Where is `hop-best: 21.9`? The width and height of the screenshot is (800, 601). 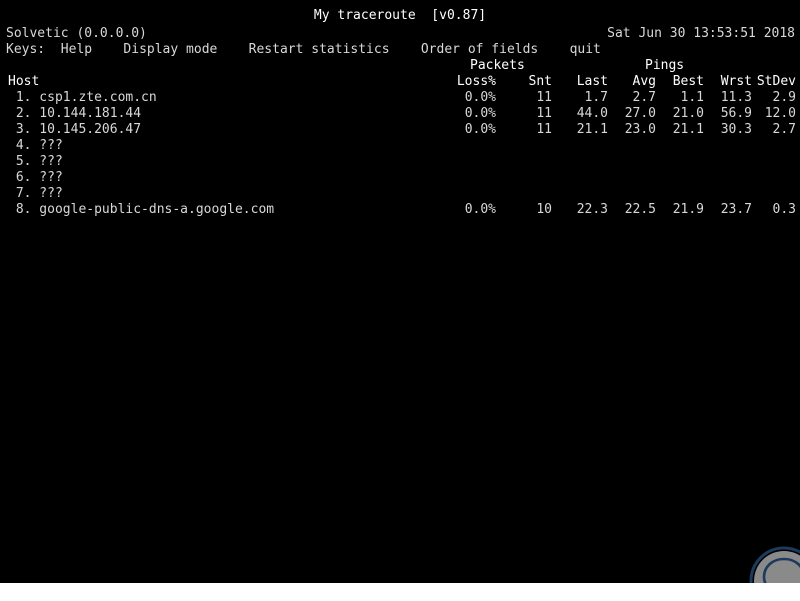 hop-best: 21.9 is located at coordinates (688, 209).